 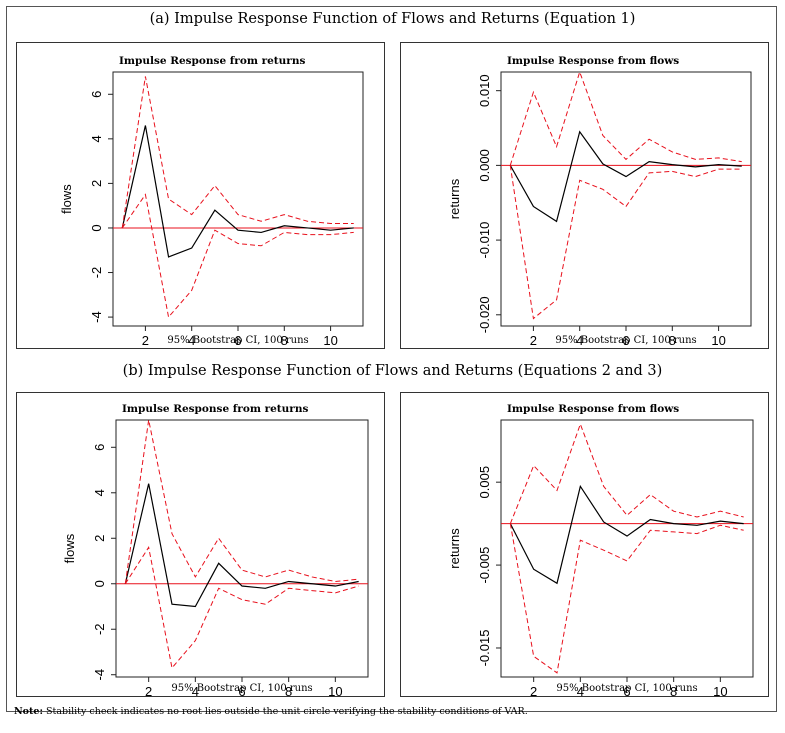 What do you see at coordinates (484, 240) in the screenshot?
I see `y-tick-label: -0.010` at bounding box center [484, 240].